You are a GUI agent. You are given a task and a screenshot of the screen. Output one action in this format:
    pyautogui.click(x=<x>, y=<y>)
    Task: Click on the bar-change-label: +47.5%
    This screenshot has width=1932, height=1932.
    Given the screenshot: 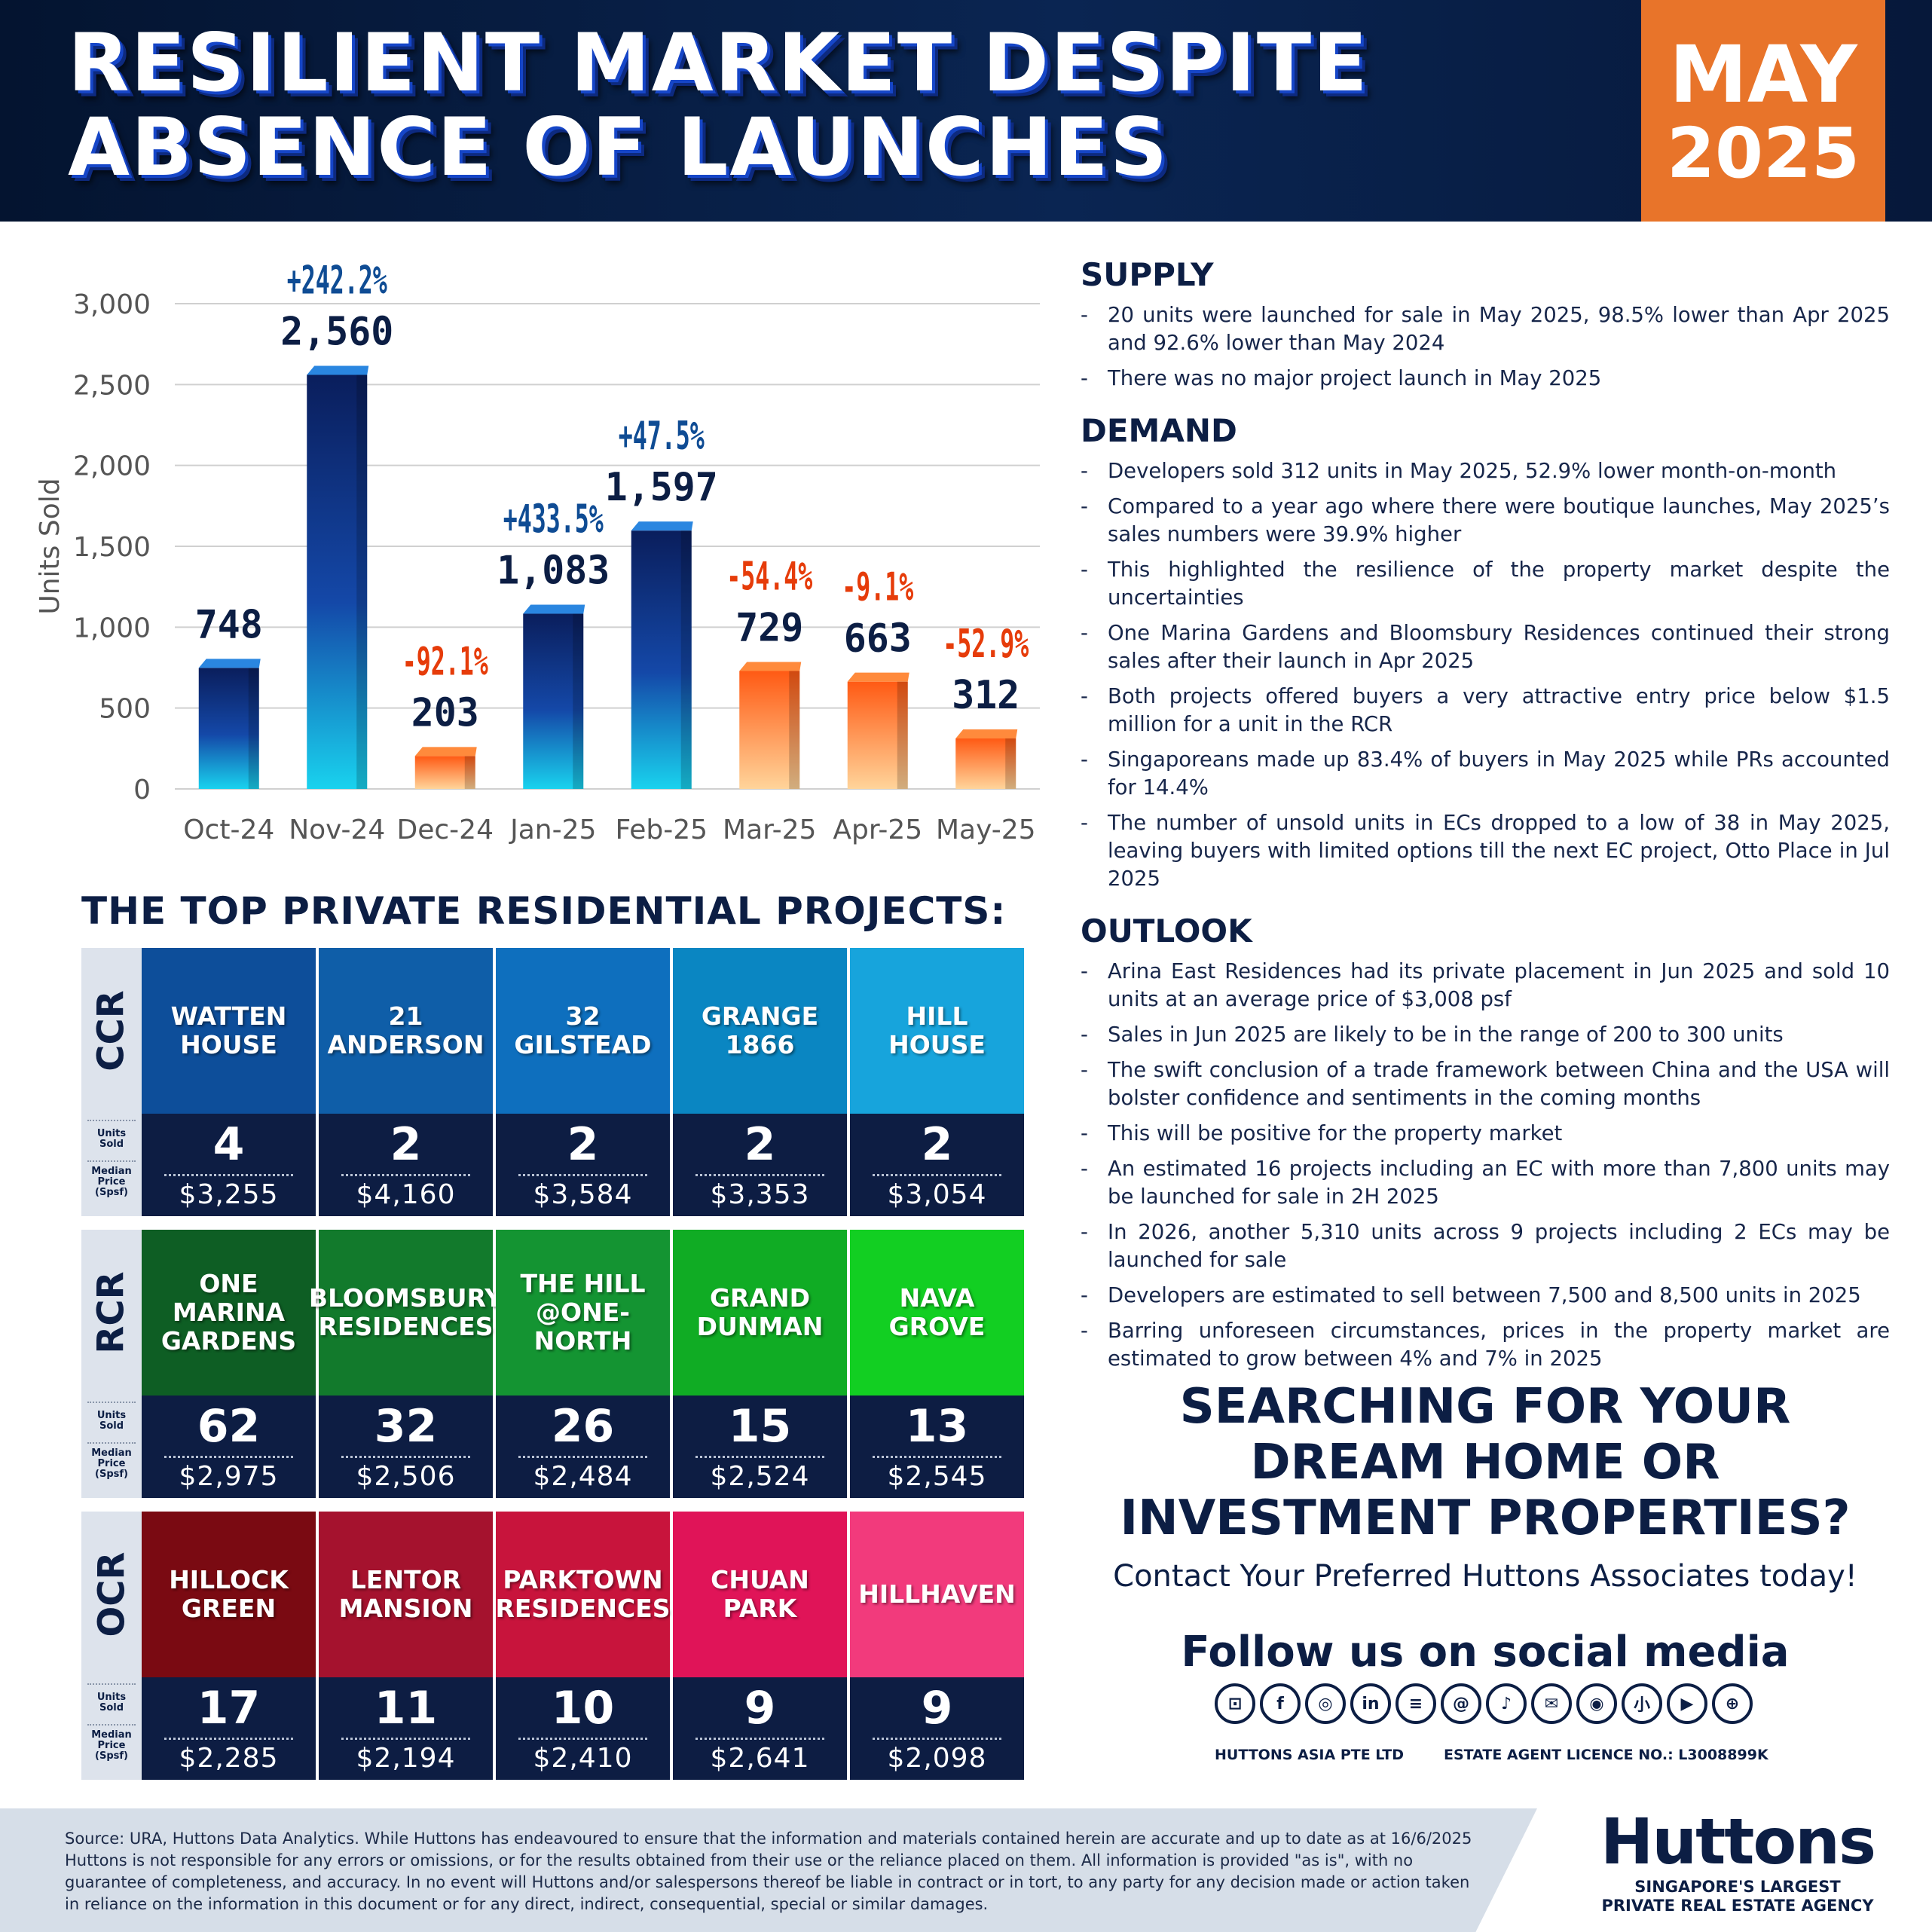 What is the action you would take?
    pyautogui.click(x=662, y=437)
    